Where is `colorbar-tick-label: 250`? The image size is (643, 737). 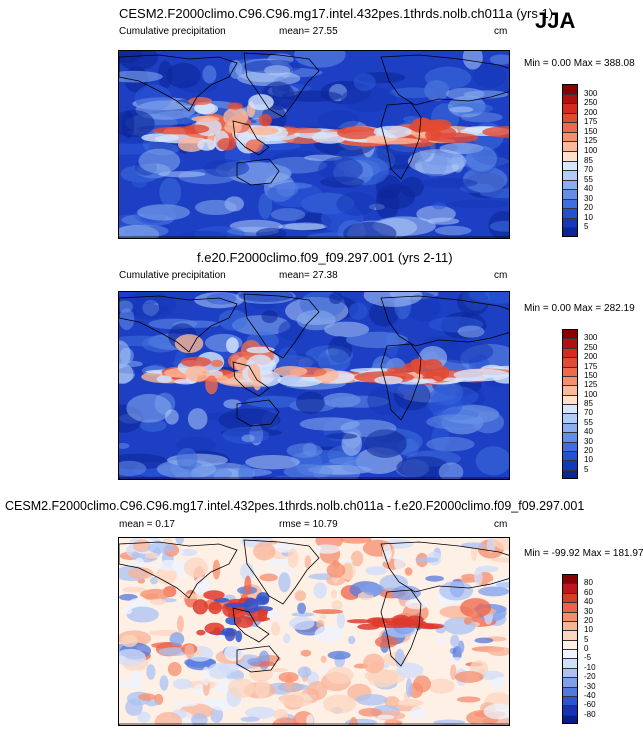
colorbar-tick-label: 250 is located at coordinates (591, 347).